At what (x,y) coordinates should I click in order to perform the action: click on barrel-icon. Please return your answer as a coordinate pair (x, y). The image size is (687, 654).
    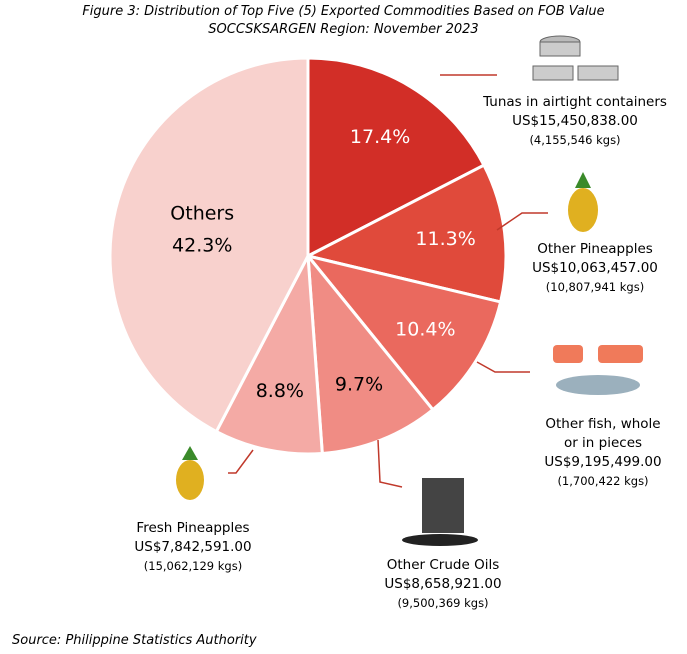
    Looking at the image, I should click on (443, 505).